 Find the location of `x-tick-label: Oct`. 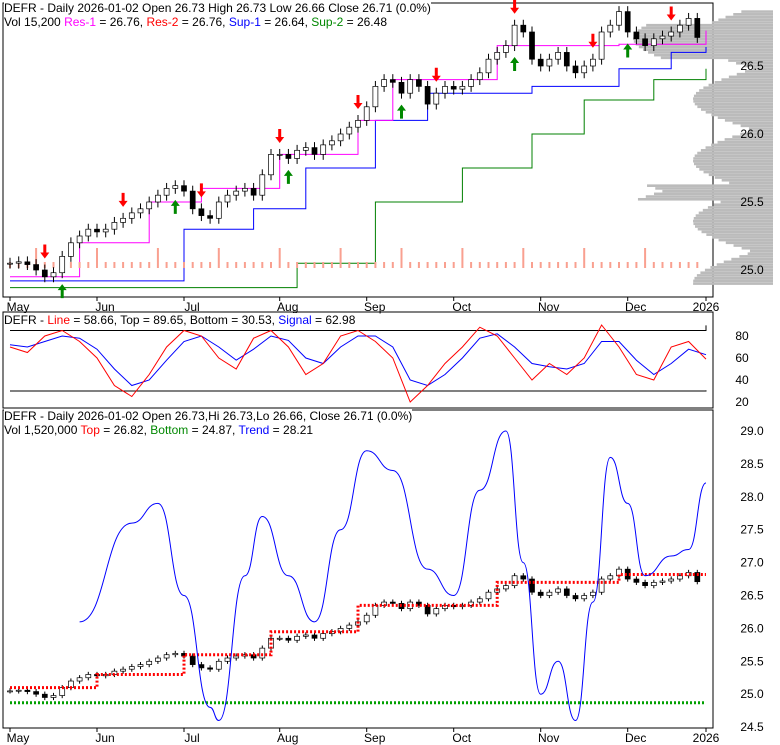

x-tick-label: Oct is located at coordinates (461, 738).